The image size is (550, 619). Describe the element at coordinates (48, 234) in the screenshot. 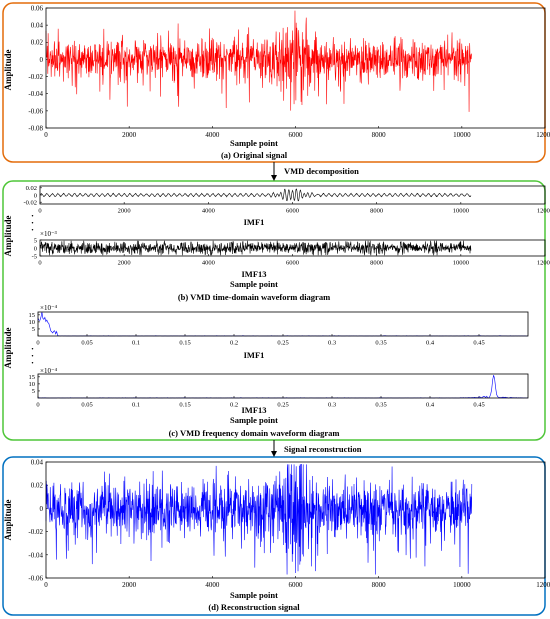

I see `imf13-exponent: ×10⁻³` at that location.